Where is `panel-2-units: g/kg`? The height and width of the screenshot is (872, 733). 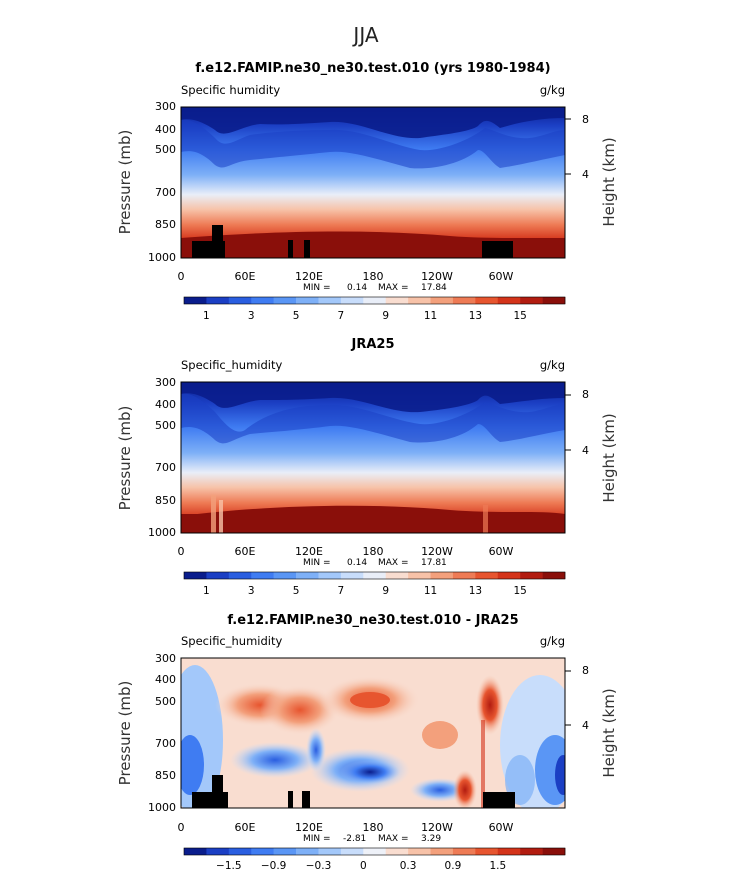
panel-2-units: g/kg is located at coordinates (552, 365).